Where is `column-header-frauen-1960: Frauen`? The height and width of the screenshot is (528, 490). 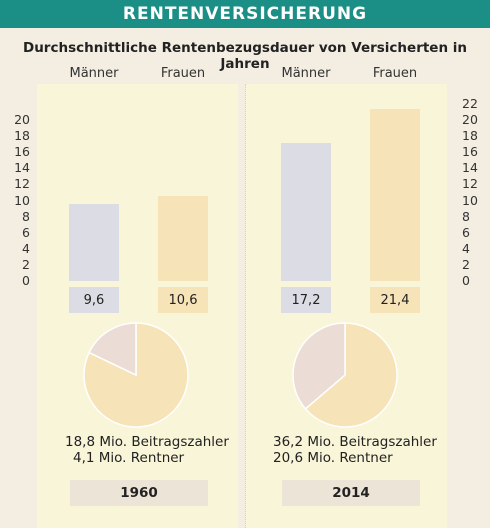
column-header-frauen-1960: Frauen is located at coordinates (183, 73).